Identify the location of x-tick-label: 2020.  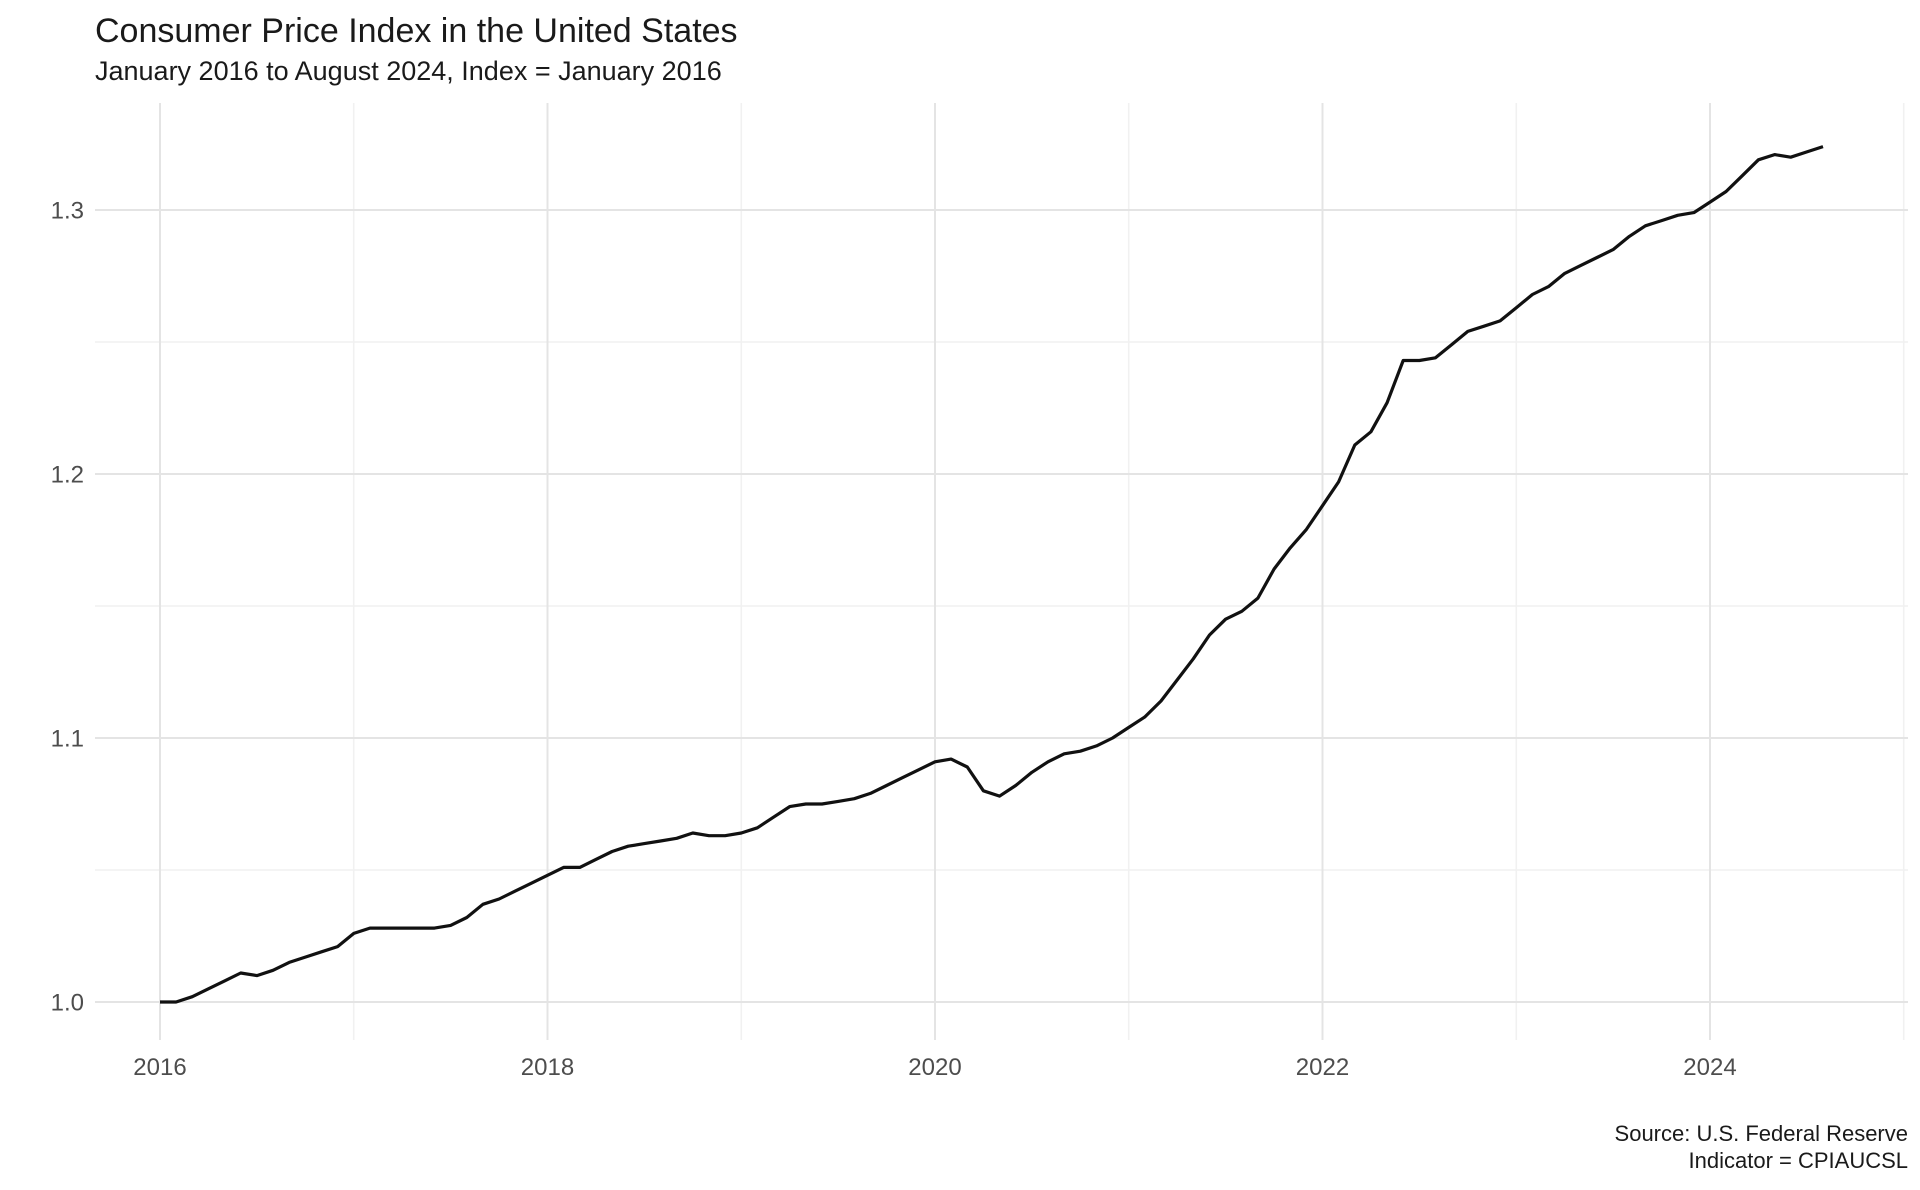
(934, 1067).